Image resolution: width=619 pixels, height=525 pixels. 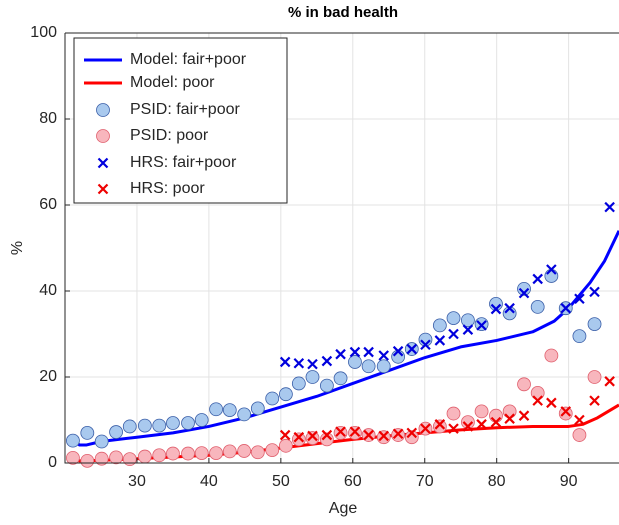 I want to click on legend-label: HRS: poor, so click(x=167, y=188).